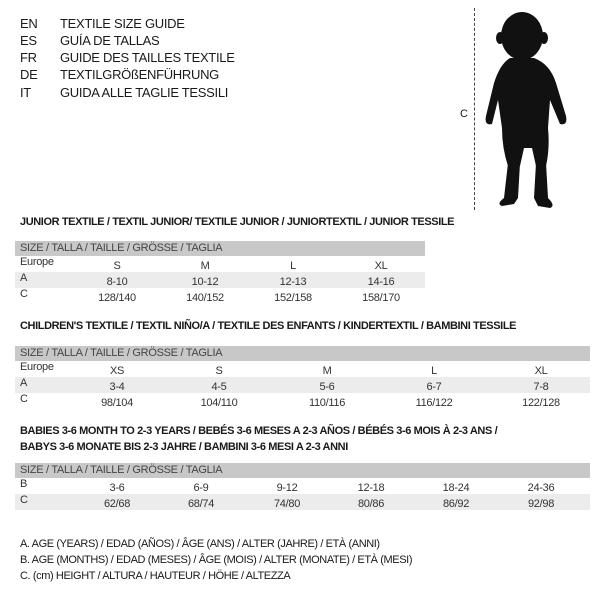  Describe the element at coordinates (124, 92) in the screenshot. I see `lang-line-it: IT GUIDA ALLE TAGLIE TESSILI` at that location.